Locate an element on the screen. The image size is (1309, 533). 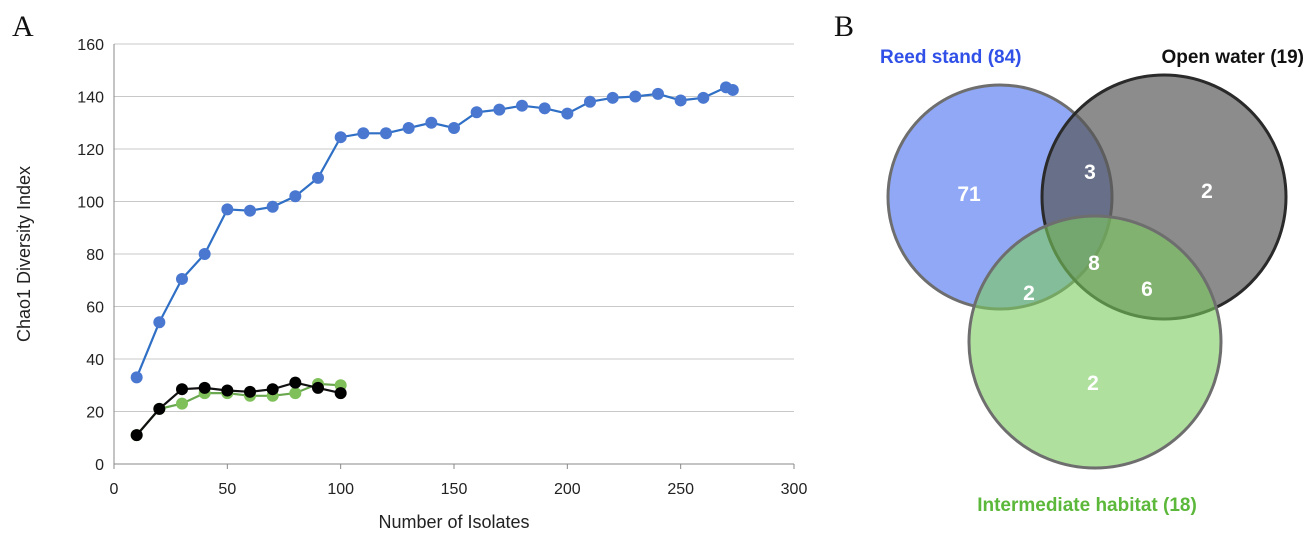
y-tick-label: 80 is located at coordinates (95, 255).